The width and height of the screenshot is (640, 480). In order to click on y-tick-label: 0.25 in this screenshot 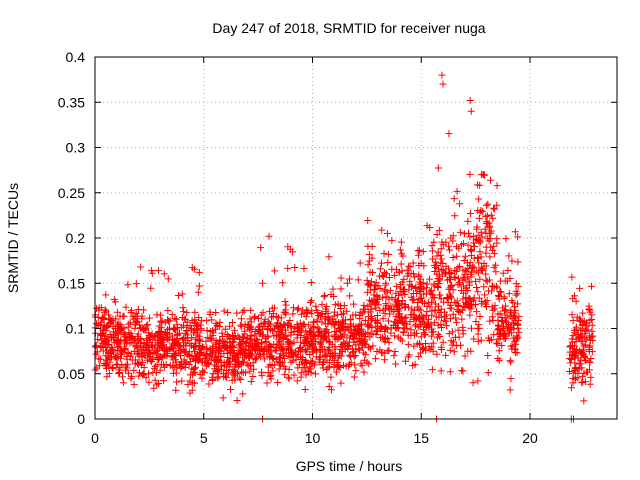, I will do `click(71, 193)`.